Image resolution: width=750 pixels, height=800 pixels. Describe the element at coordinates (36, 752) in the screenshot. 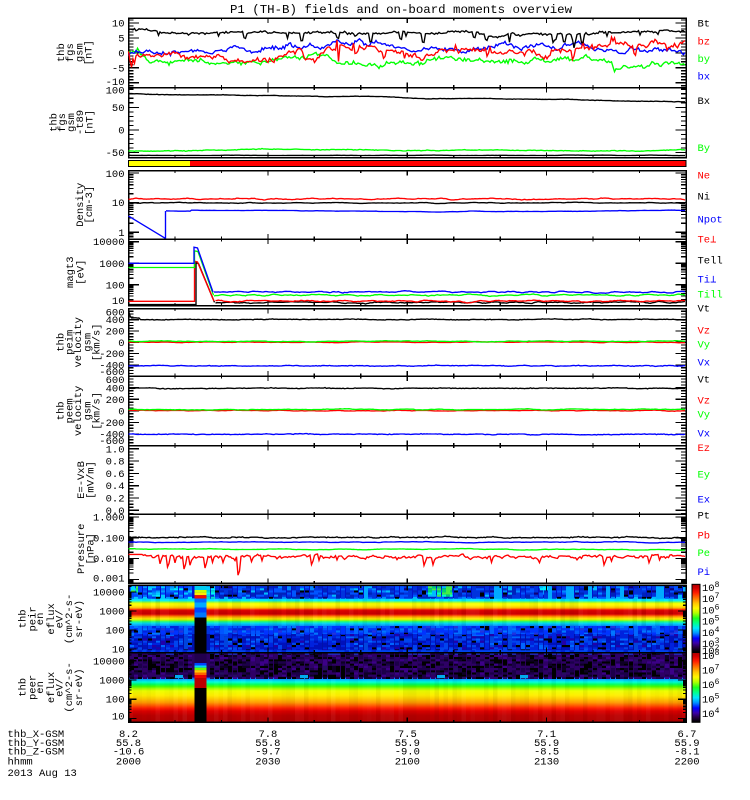

I see `svg-text: thb_Z-GSM` at that location.